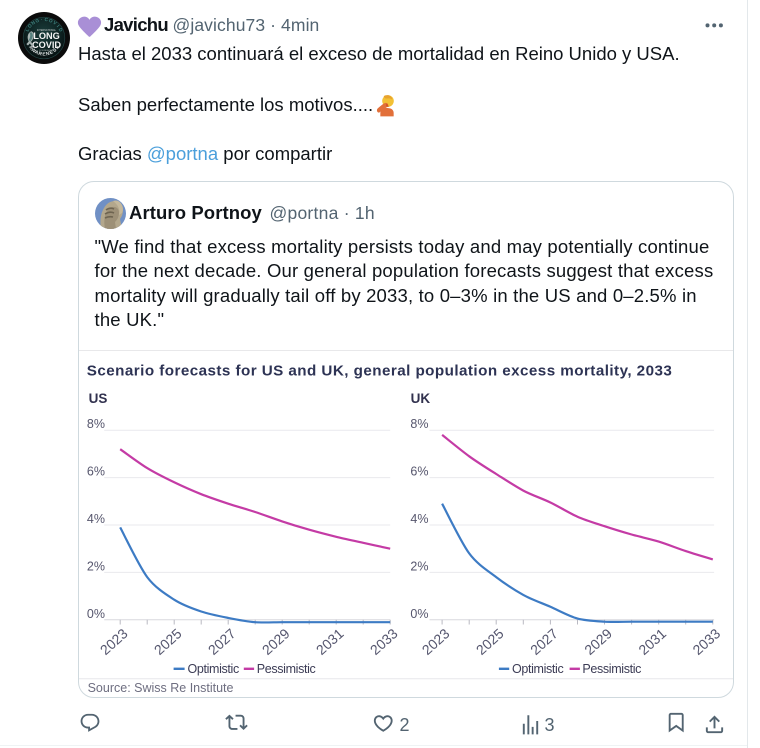 Image resolution: width=760 pixels, height=748 pixels. Describe the element at coordinates (61, 30) in the screenshot. I see `svg-text: D` at that location.